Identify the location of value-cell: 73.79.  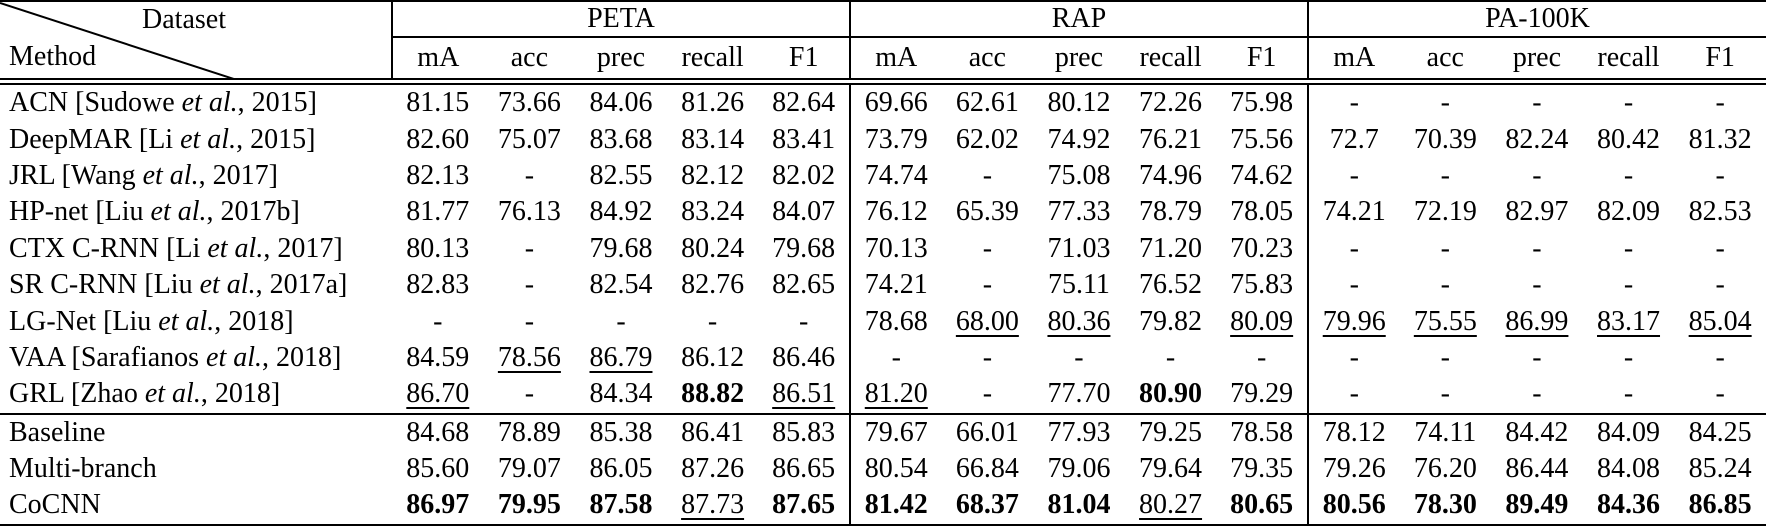
(896, 139).